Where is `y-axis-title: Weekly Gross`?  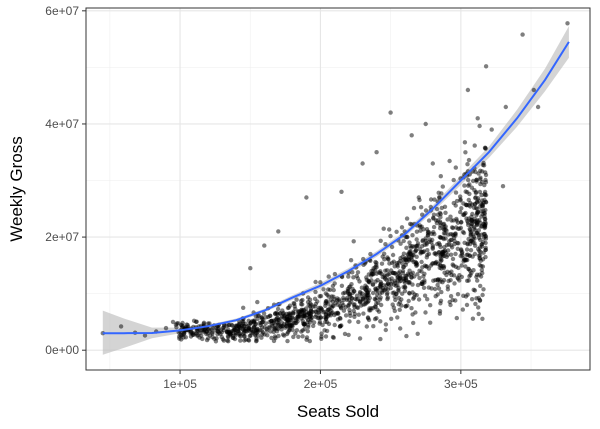 y-axis-title: Weekly Gross is located at coordinates (16, 189).